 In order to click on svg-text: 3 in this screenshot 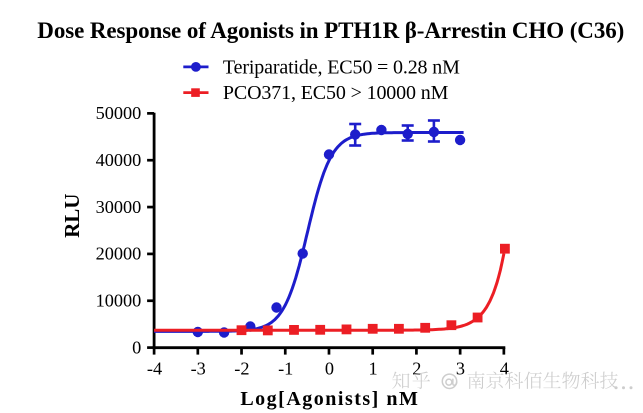, I will do `click(460, 369)`.